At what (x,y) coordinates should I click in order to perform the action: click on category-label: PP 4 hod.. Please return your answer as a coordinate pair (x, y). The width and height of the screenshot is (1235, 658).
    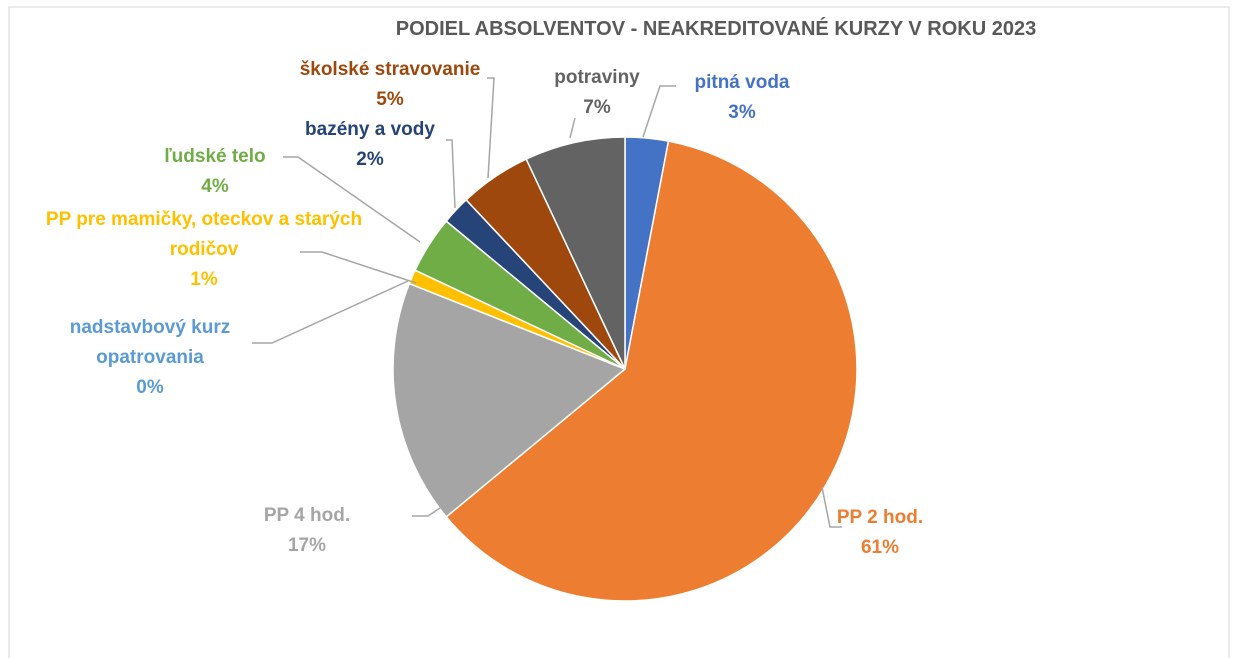
    Looking at the image, I should click on (307, 515).